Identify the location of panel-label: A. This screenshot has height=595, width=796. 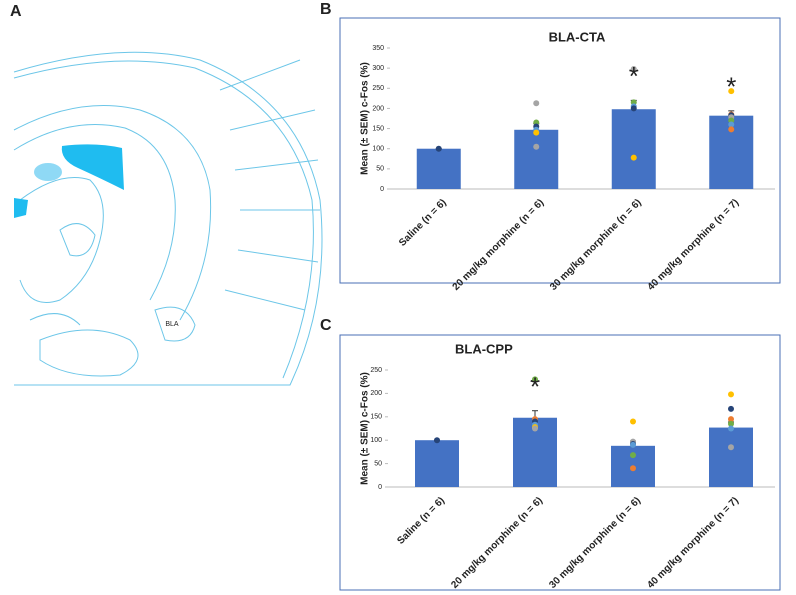
(16, 11).